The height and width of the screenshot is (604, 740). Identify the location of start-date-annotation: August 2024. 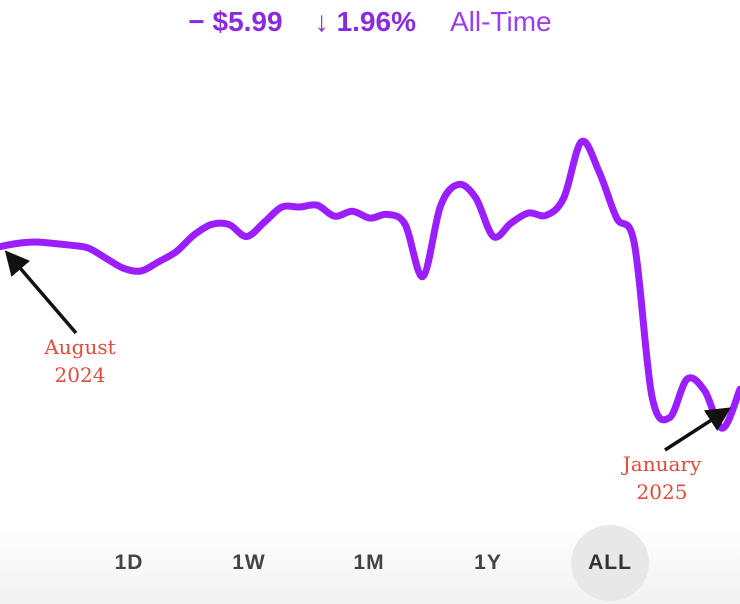
(80, 361).